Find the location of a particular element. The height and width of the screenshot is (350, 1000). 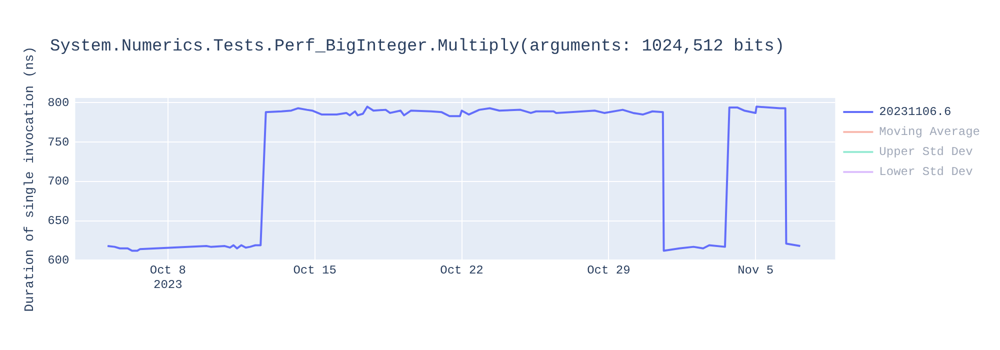

legend-label: 20231106.6 is located at coordinates (915, 112).